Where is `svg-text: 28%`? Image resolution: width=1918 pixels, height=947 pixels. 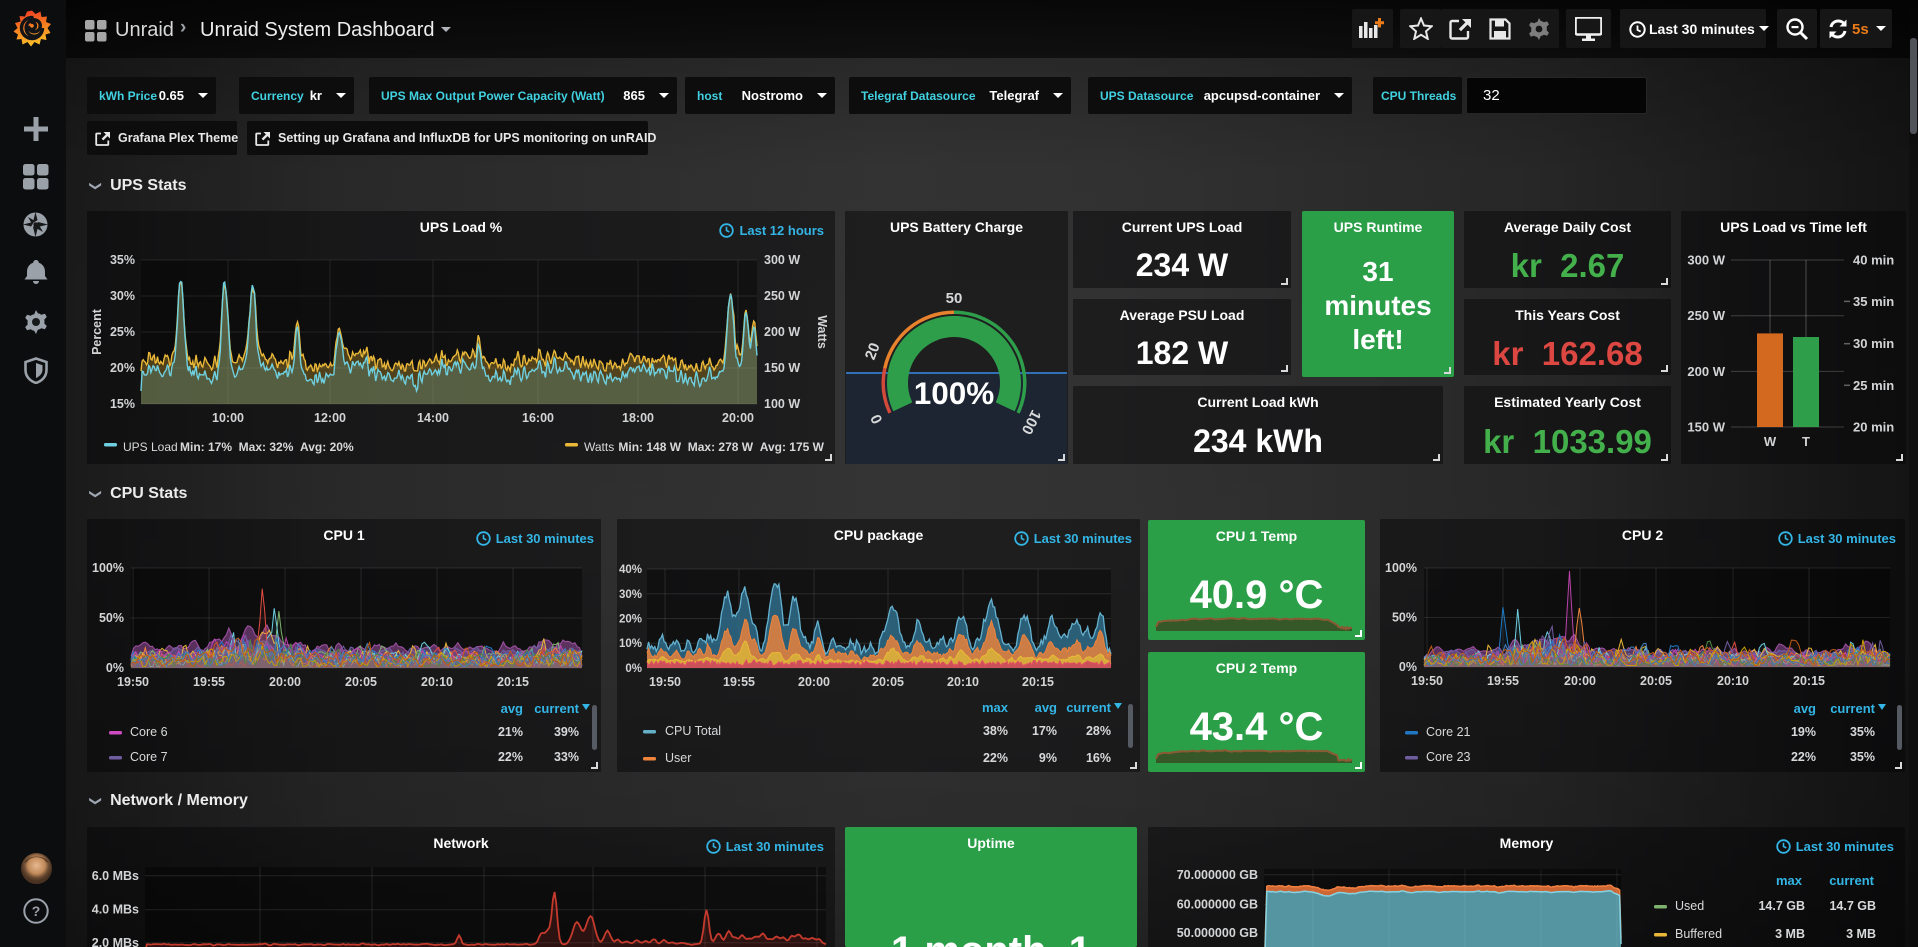
svg-text: 28% is located at coordinates (1098, 731).